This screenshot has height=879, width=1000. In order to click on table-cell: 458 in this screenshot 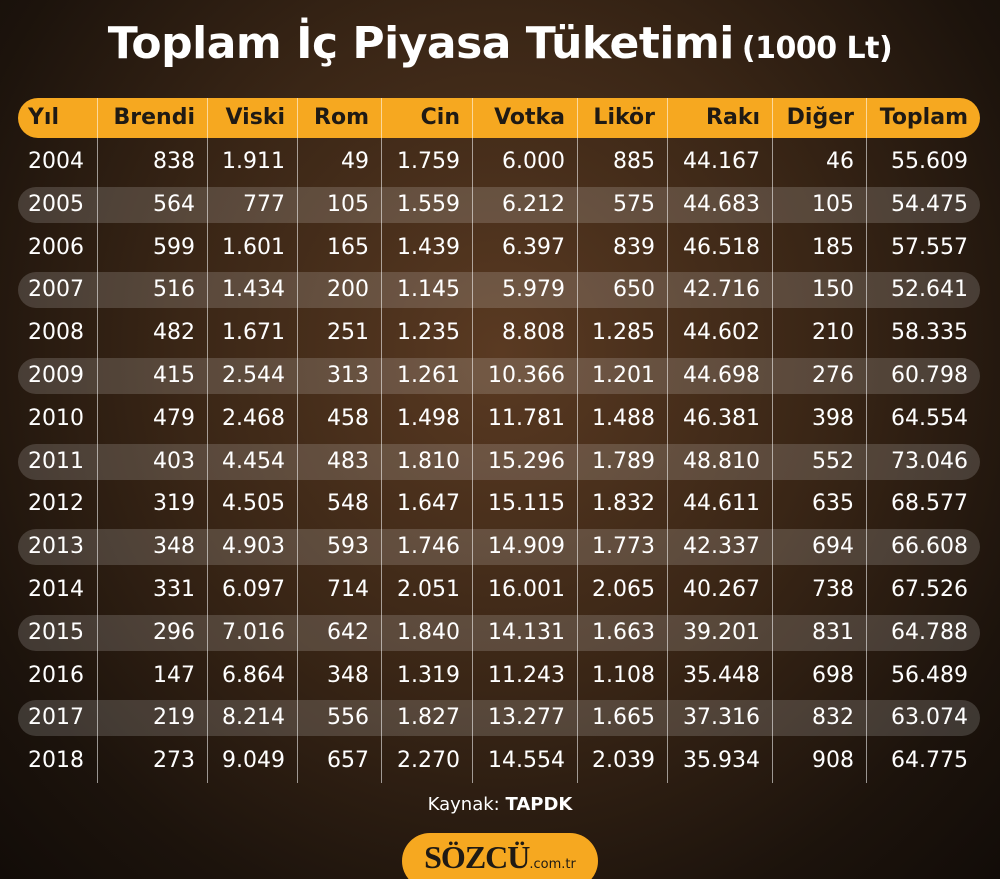, I will do `click(348, 418)`.